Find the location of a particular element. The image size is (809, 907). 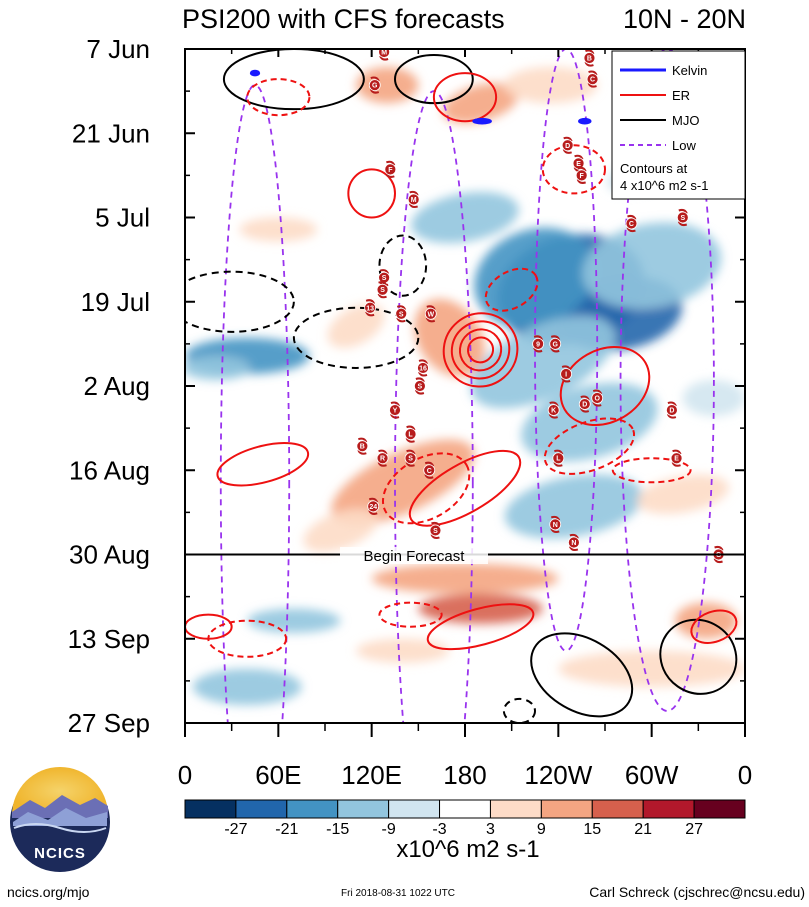

legend-low-label: Low is located at coordinates (684, 145).